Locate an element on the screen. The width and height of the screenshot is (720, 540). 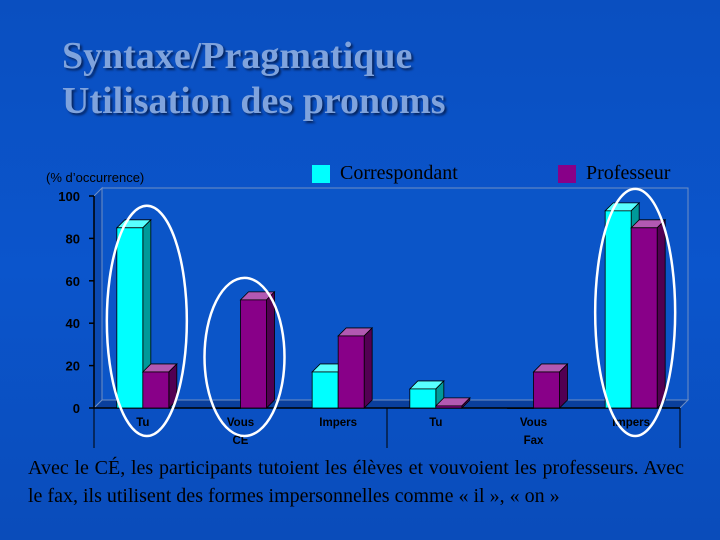
x-group-label: Fax is located at coordinates (534, 441).